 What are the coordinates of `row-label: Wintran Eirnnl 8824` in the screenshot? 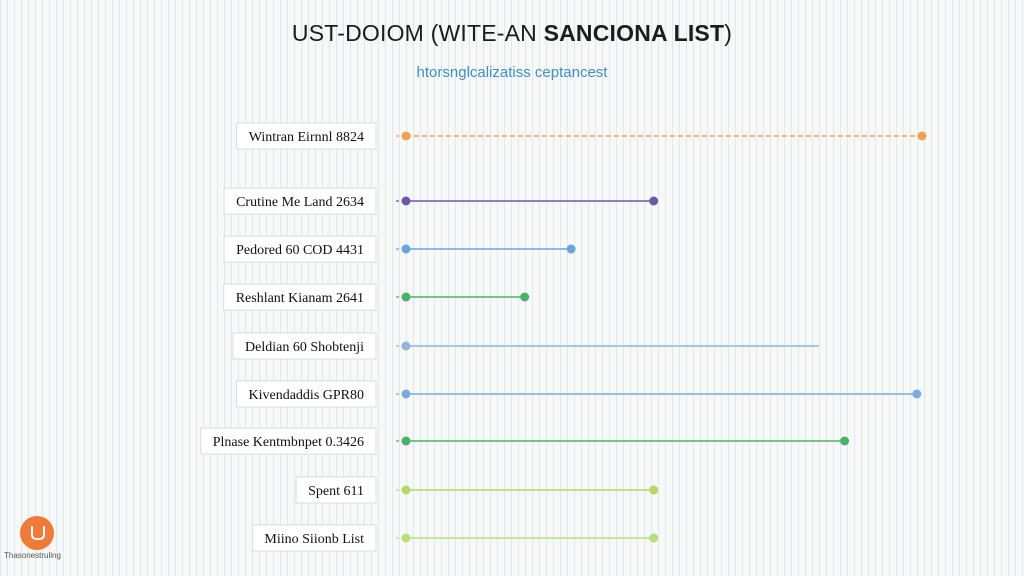 It's located at (306, 137).